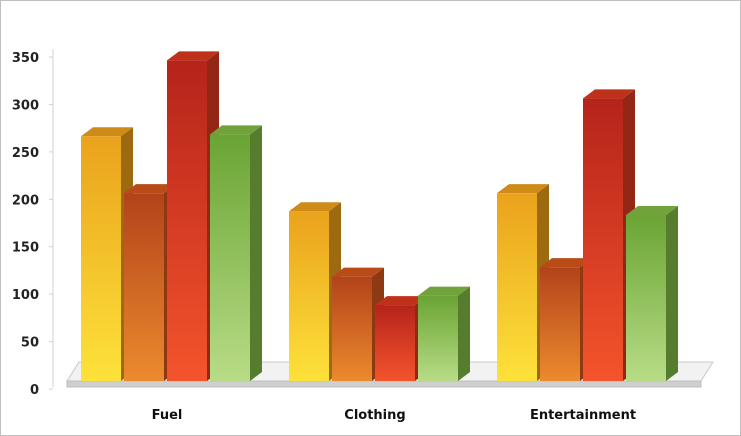  I want to click on x-category-label: Entertainment, so click(583, 415).